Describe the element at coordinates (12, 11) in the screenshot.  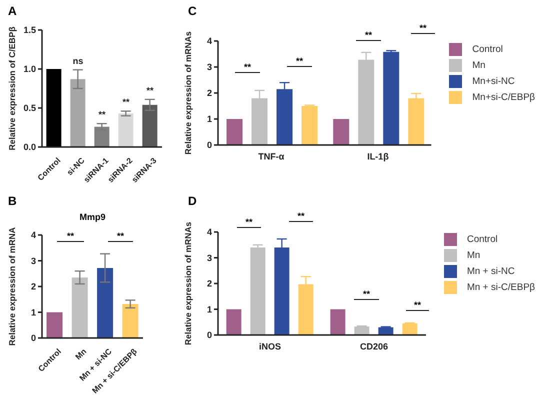
I see `text: A` at that location.